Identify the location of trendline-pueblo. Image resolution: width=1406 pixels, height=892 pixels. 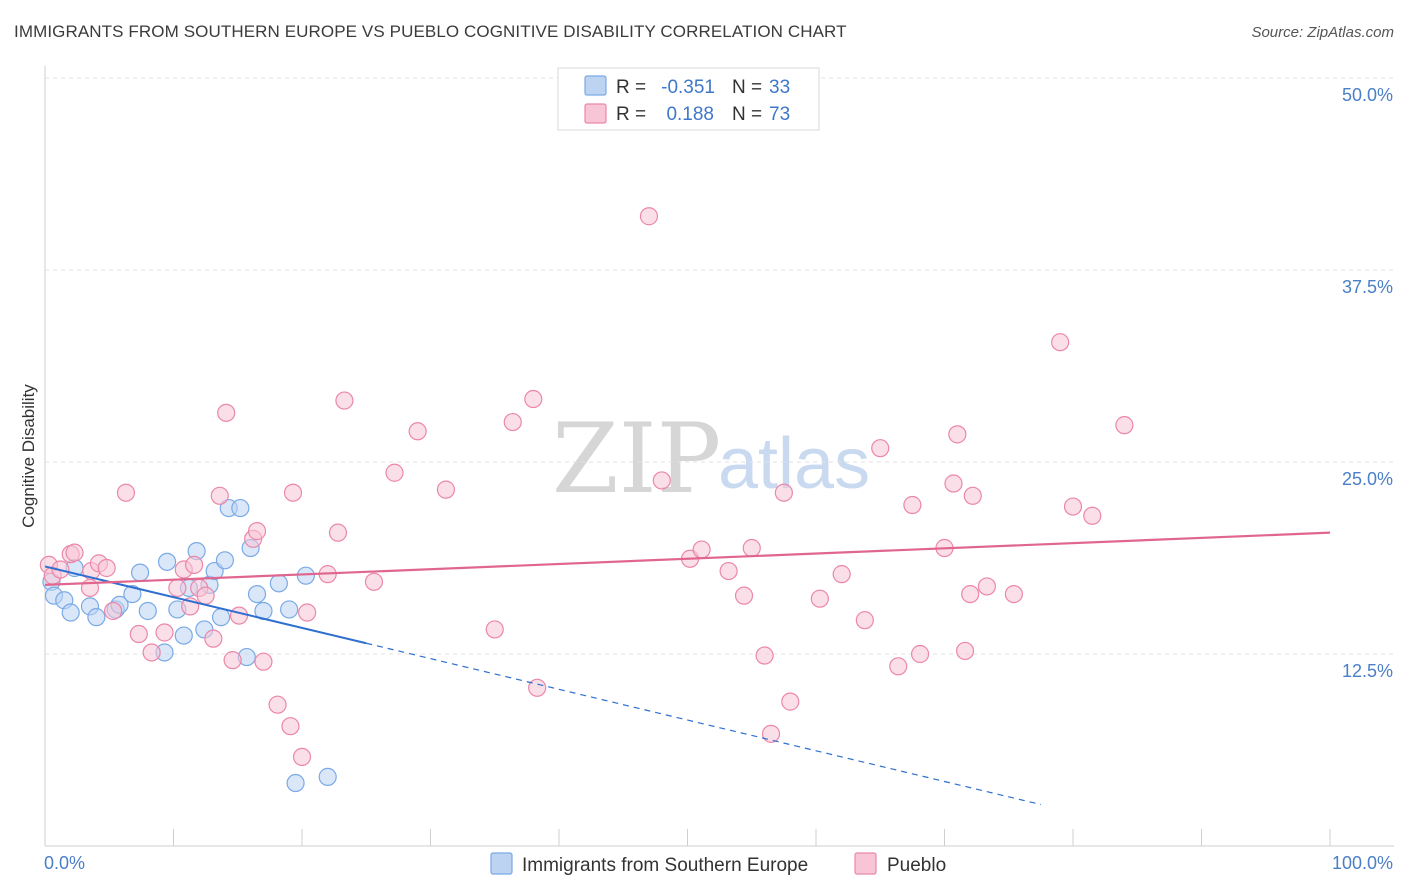
(687, 558).